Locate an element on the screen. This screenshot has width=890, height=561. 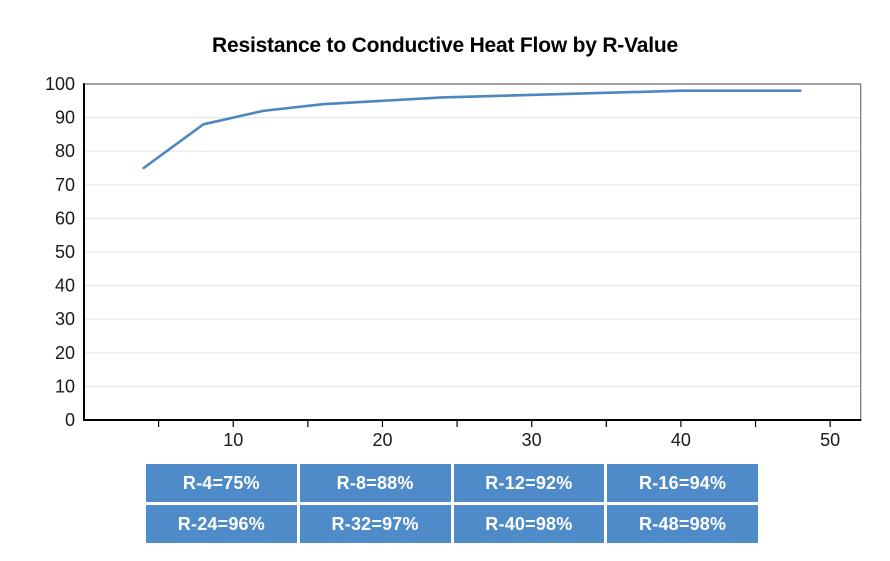
y-tick-label: 80 is located at coordinates (65, 151).